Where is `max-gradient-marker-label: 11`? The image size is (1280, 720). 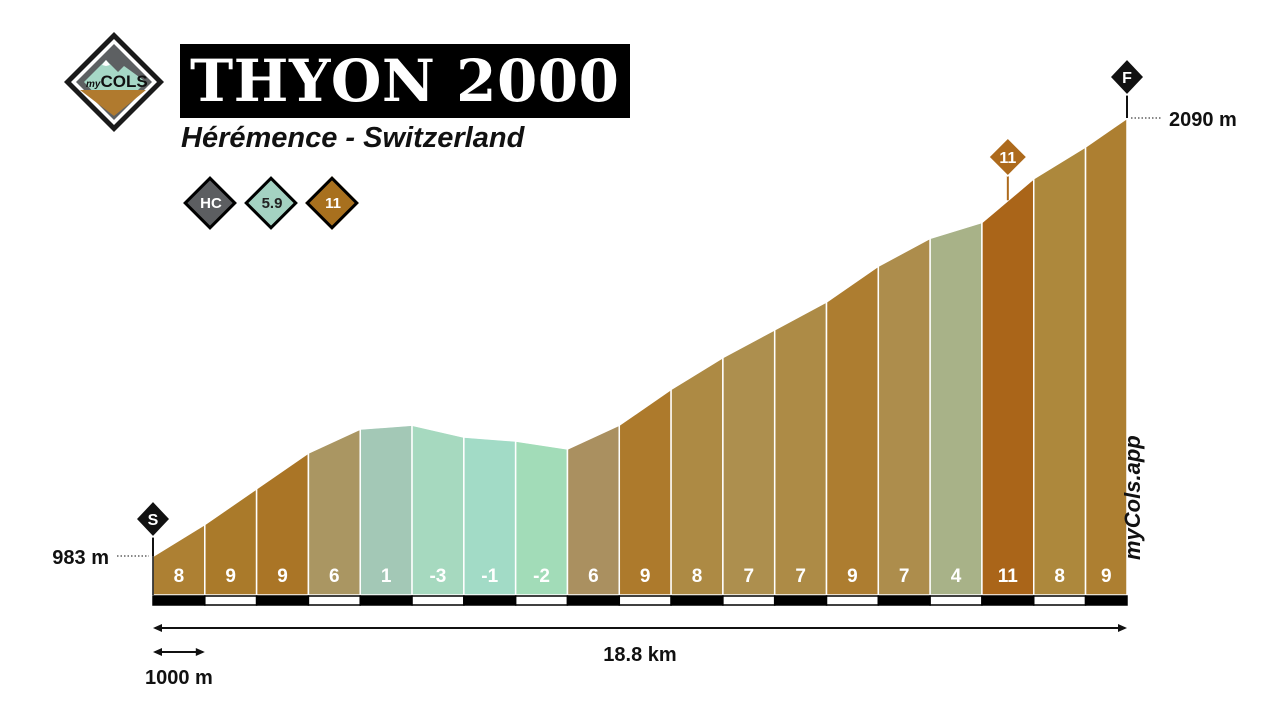 max-gradient-marker-label: 11 is located at coordinates (1007, 158).